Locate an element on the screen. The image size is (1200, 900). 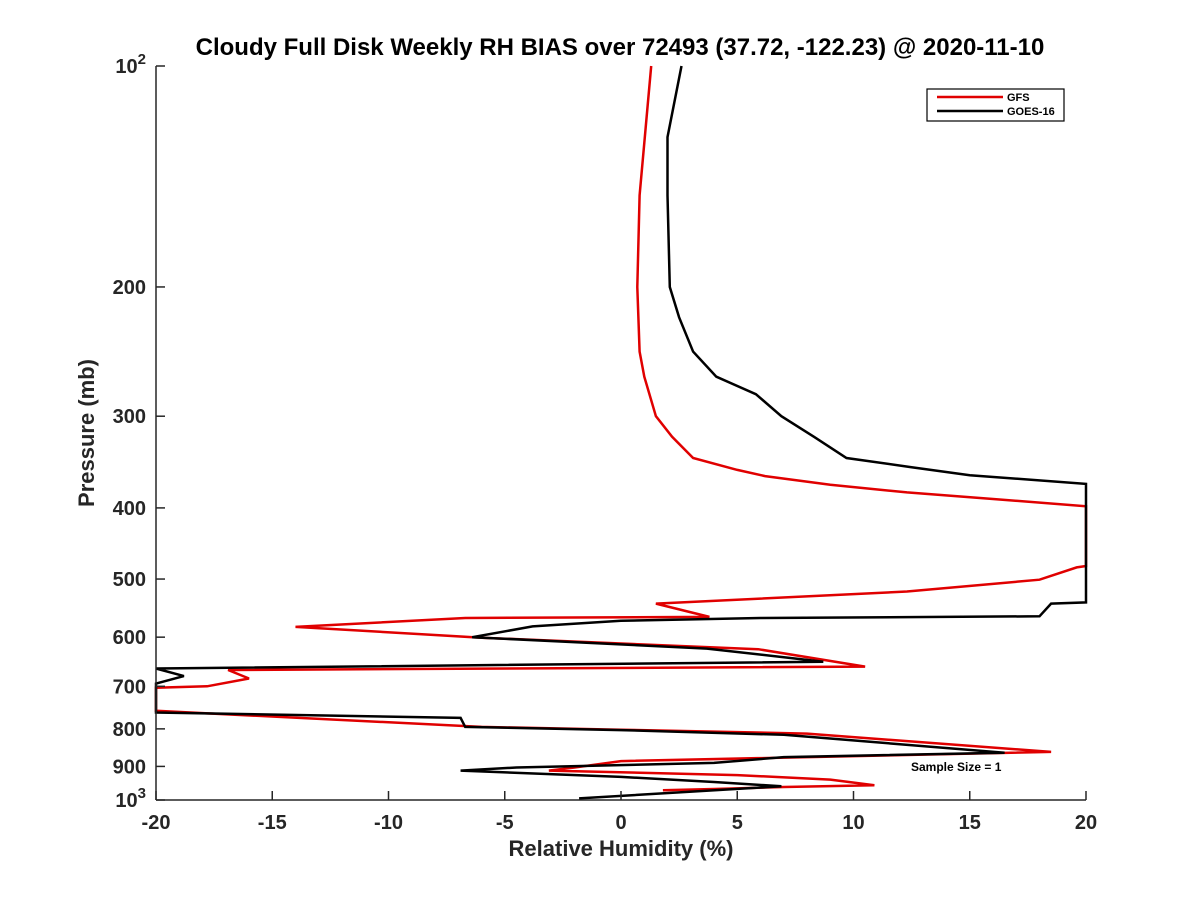
y-tick-label: 800 is located at coordinates (129, 730).